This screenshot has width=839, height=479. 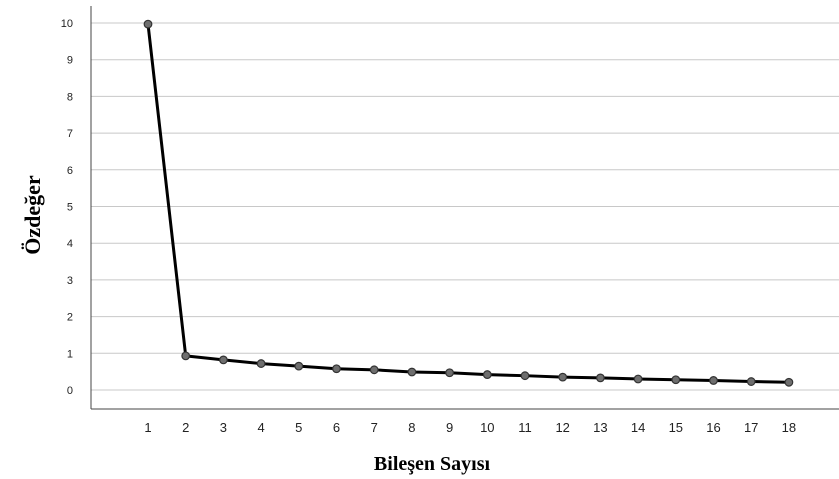 I want to click on x-tick-label: 7, so click(x=374, y=427).